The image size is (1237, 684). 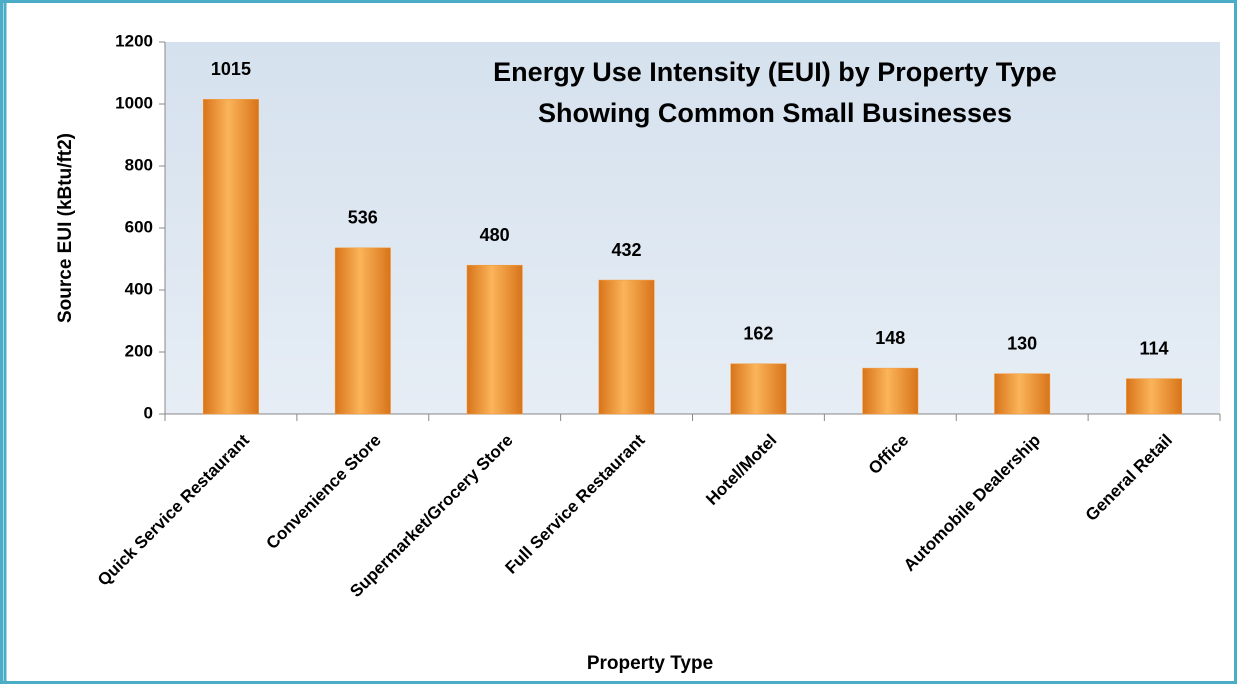 What do you see at coordinates (173, 509) in the screenshot?
I see `x-tick-label: Quick Service Restaurant` at bounding box center [173, 509].